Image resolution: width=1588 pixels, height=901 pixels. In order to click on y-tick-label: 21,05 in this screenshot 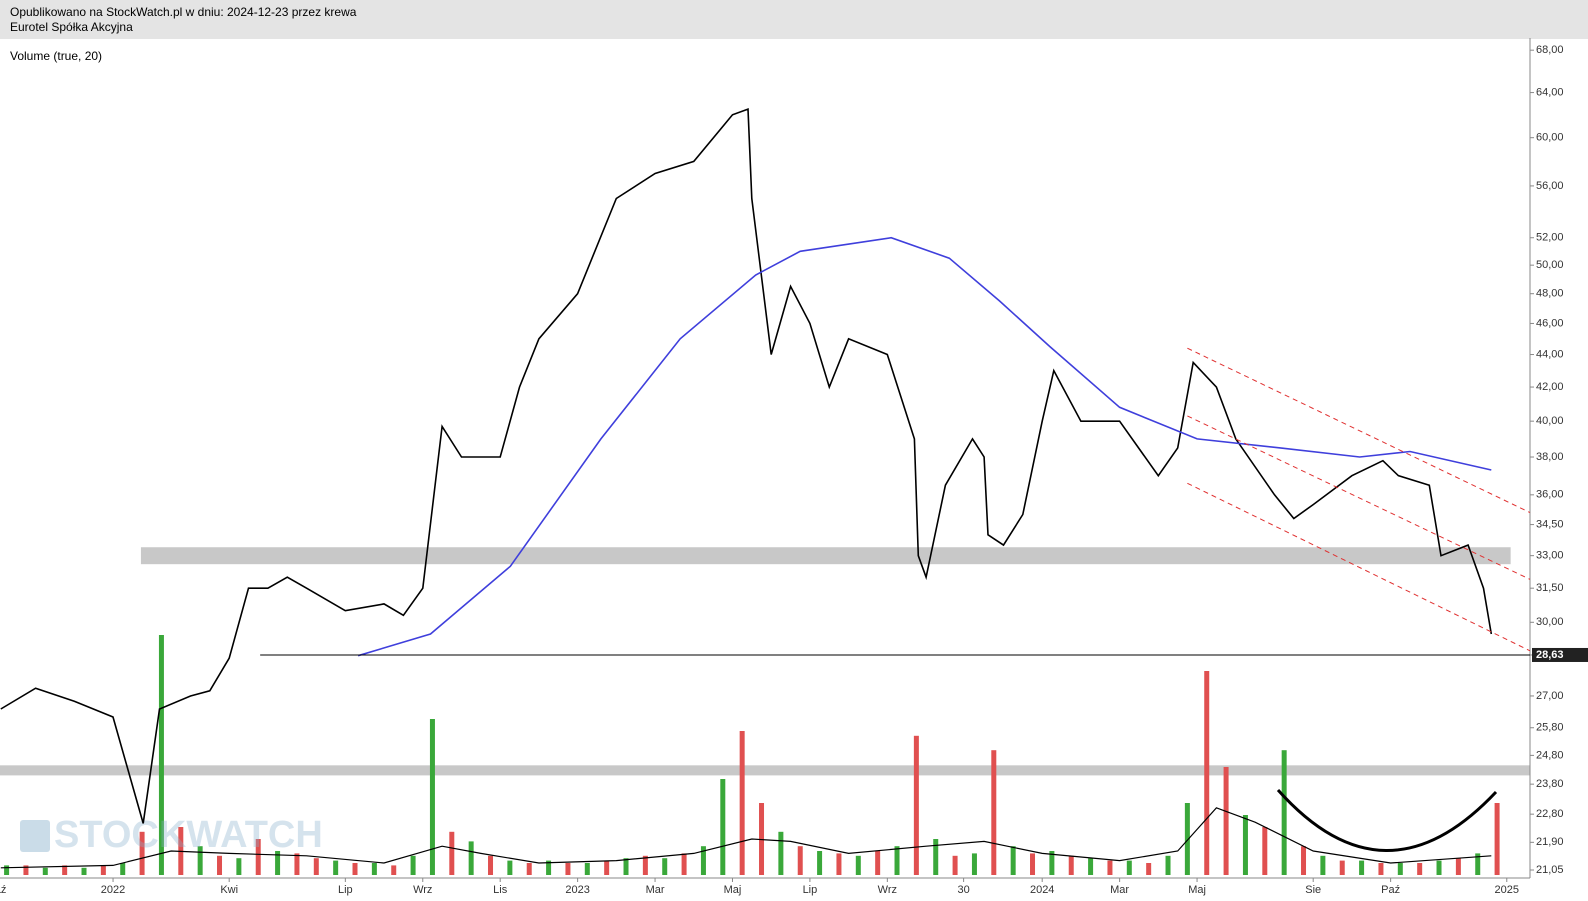, I will do `click(1550, 870)`.